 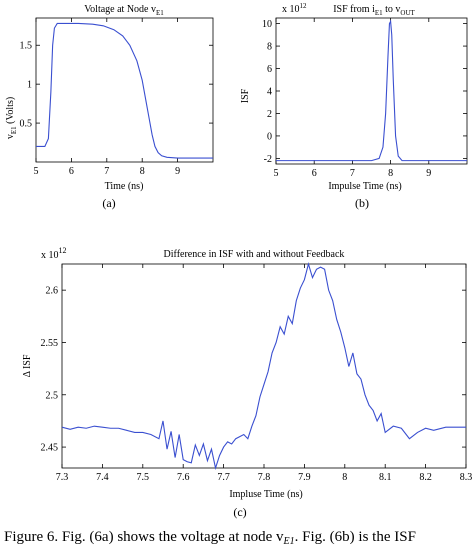 I want to click on panel-c-ytick-label: 2.55, so click(x=50, y=343).